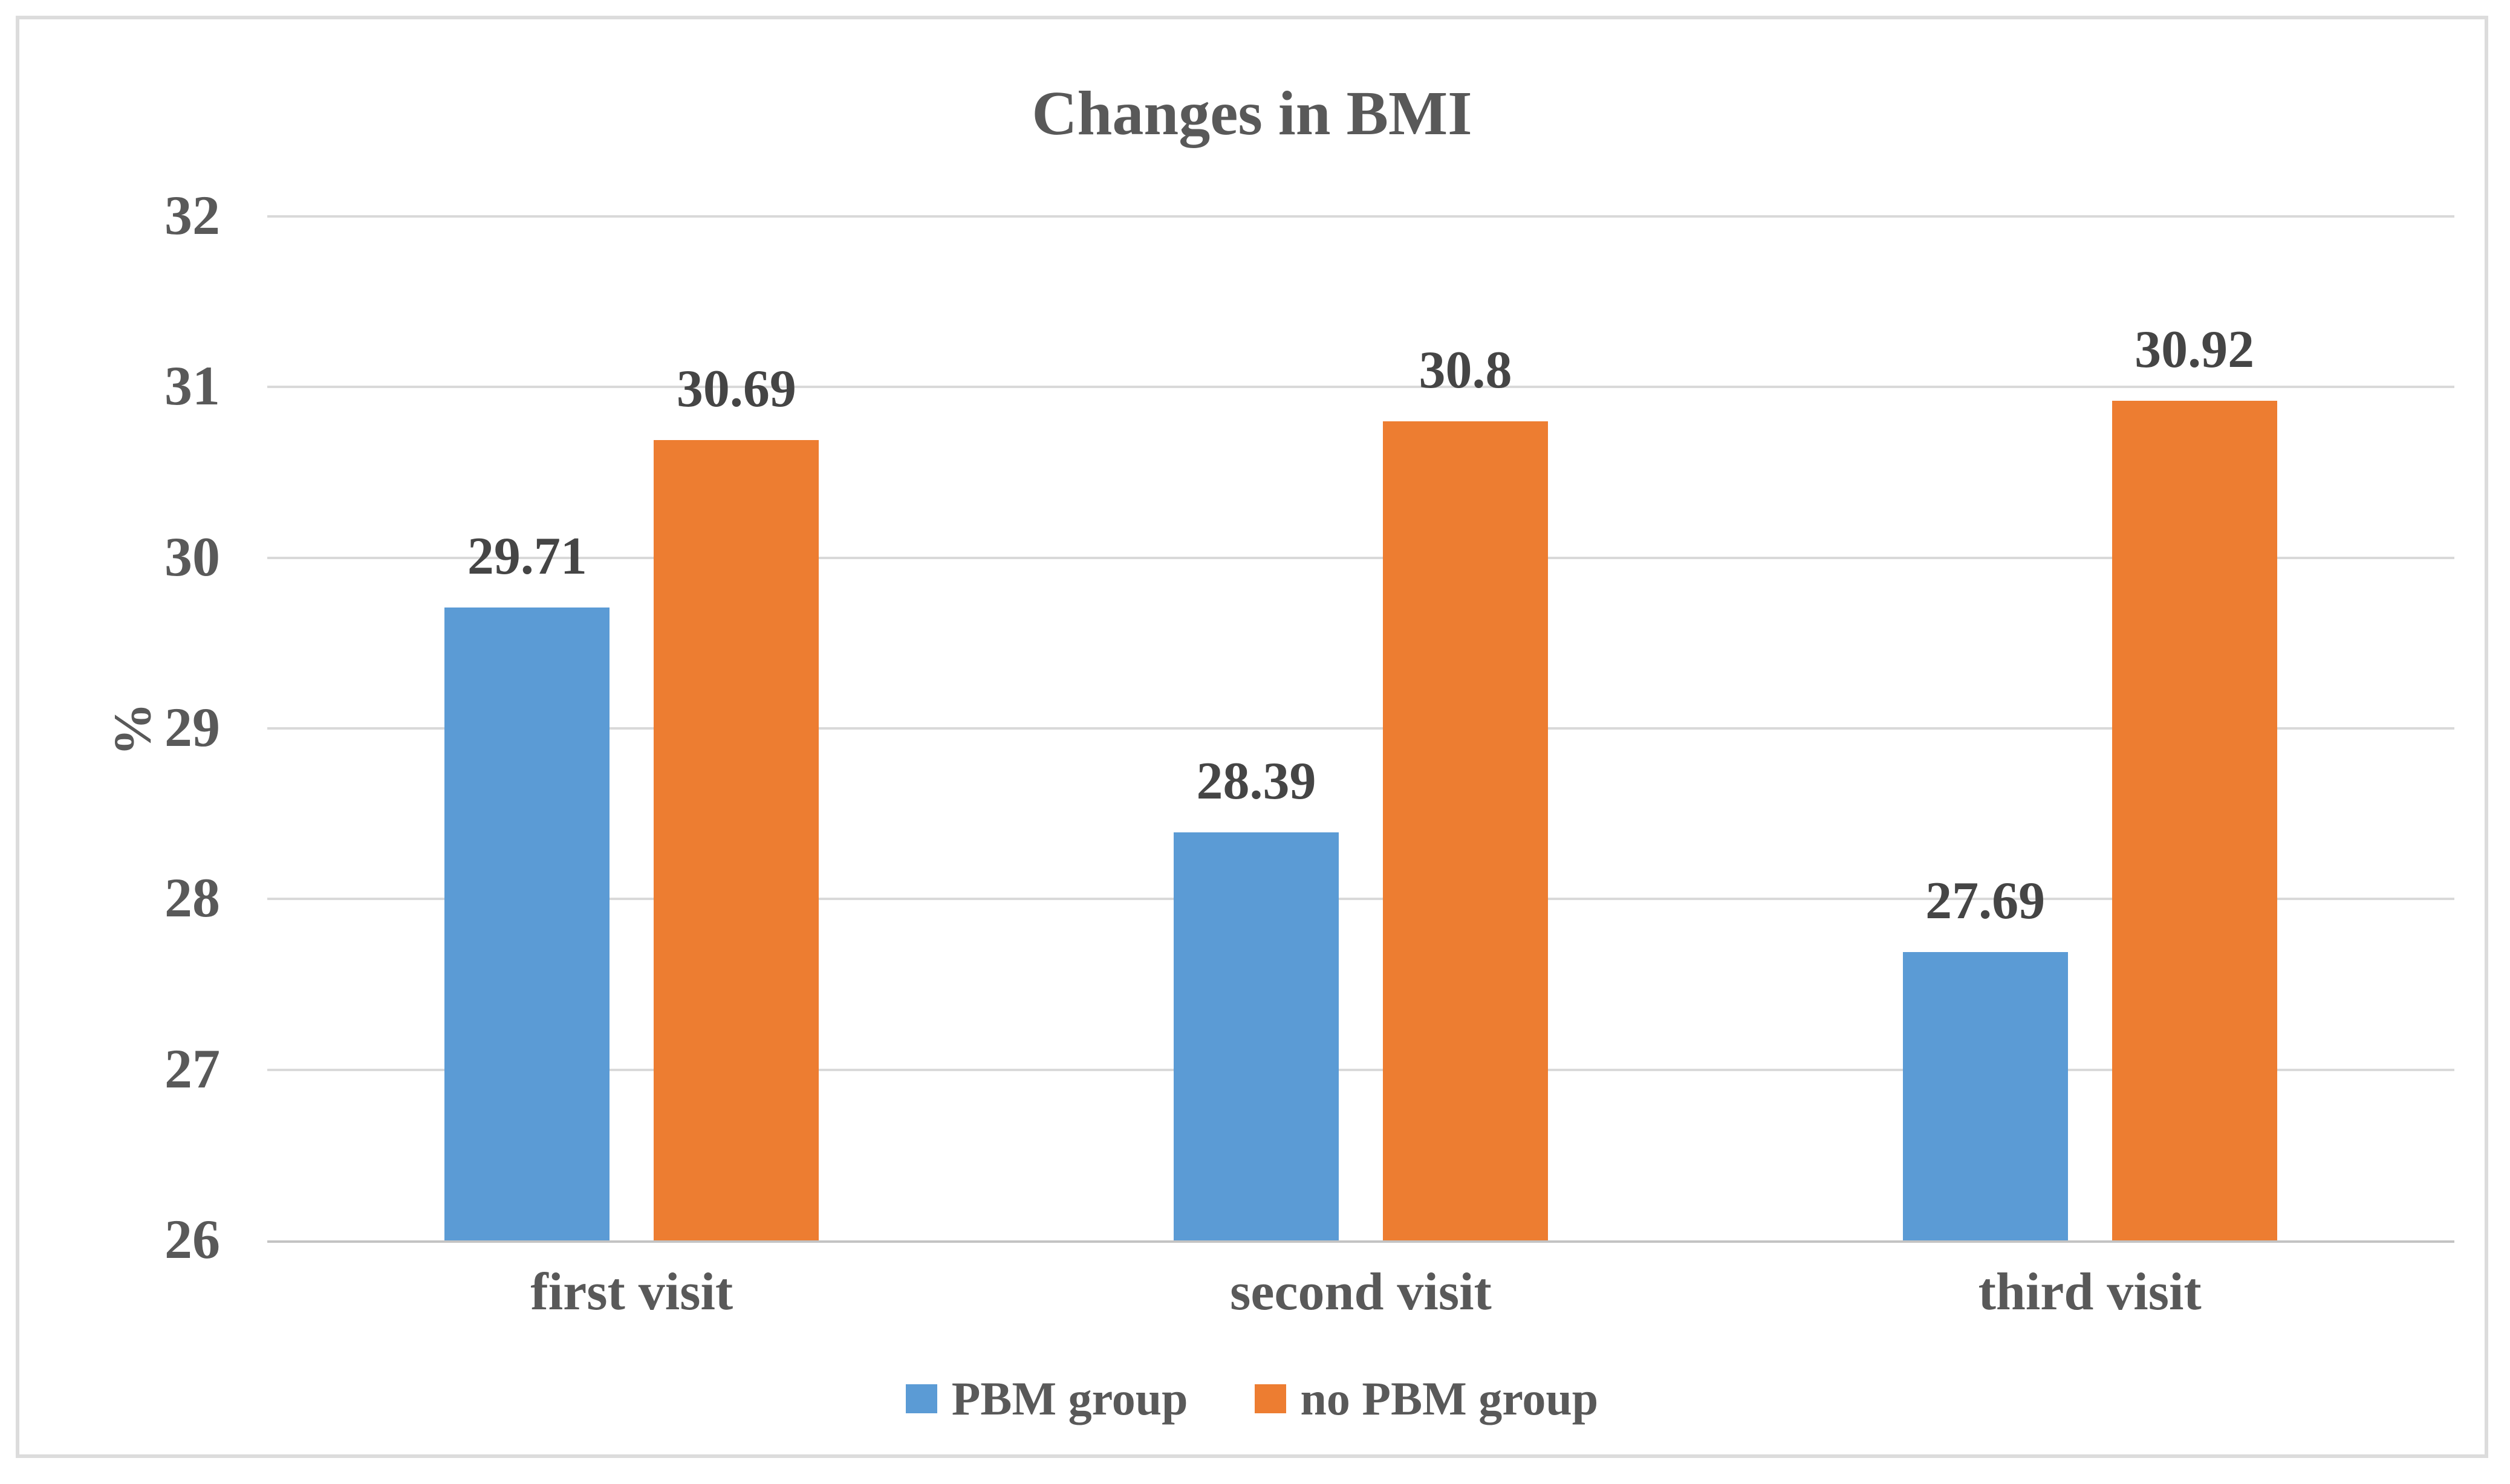 Image resolution: width=2510 pixels, height=1484 pixels. Describe the element at coordinates (192, 386) in the screenshot. I see `y-tick-label-31: 31` at that location.